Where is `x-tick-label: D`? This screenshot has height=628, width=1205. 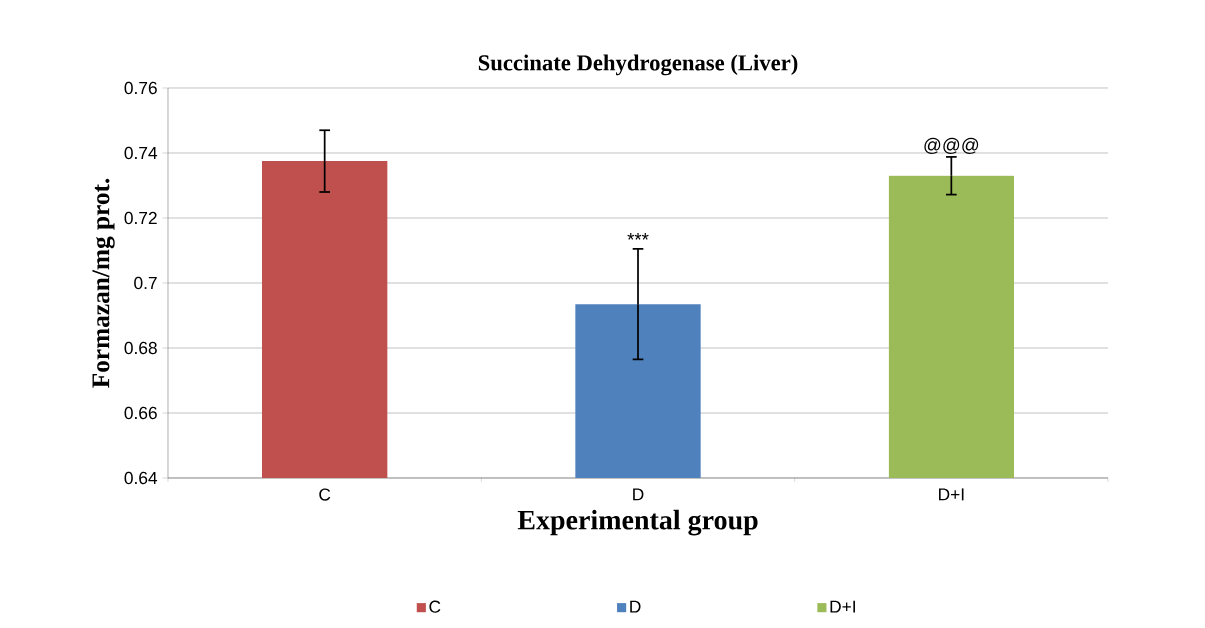 x-tick-label: D is located at coordinates (638, 494).